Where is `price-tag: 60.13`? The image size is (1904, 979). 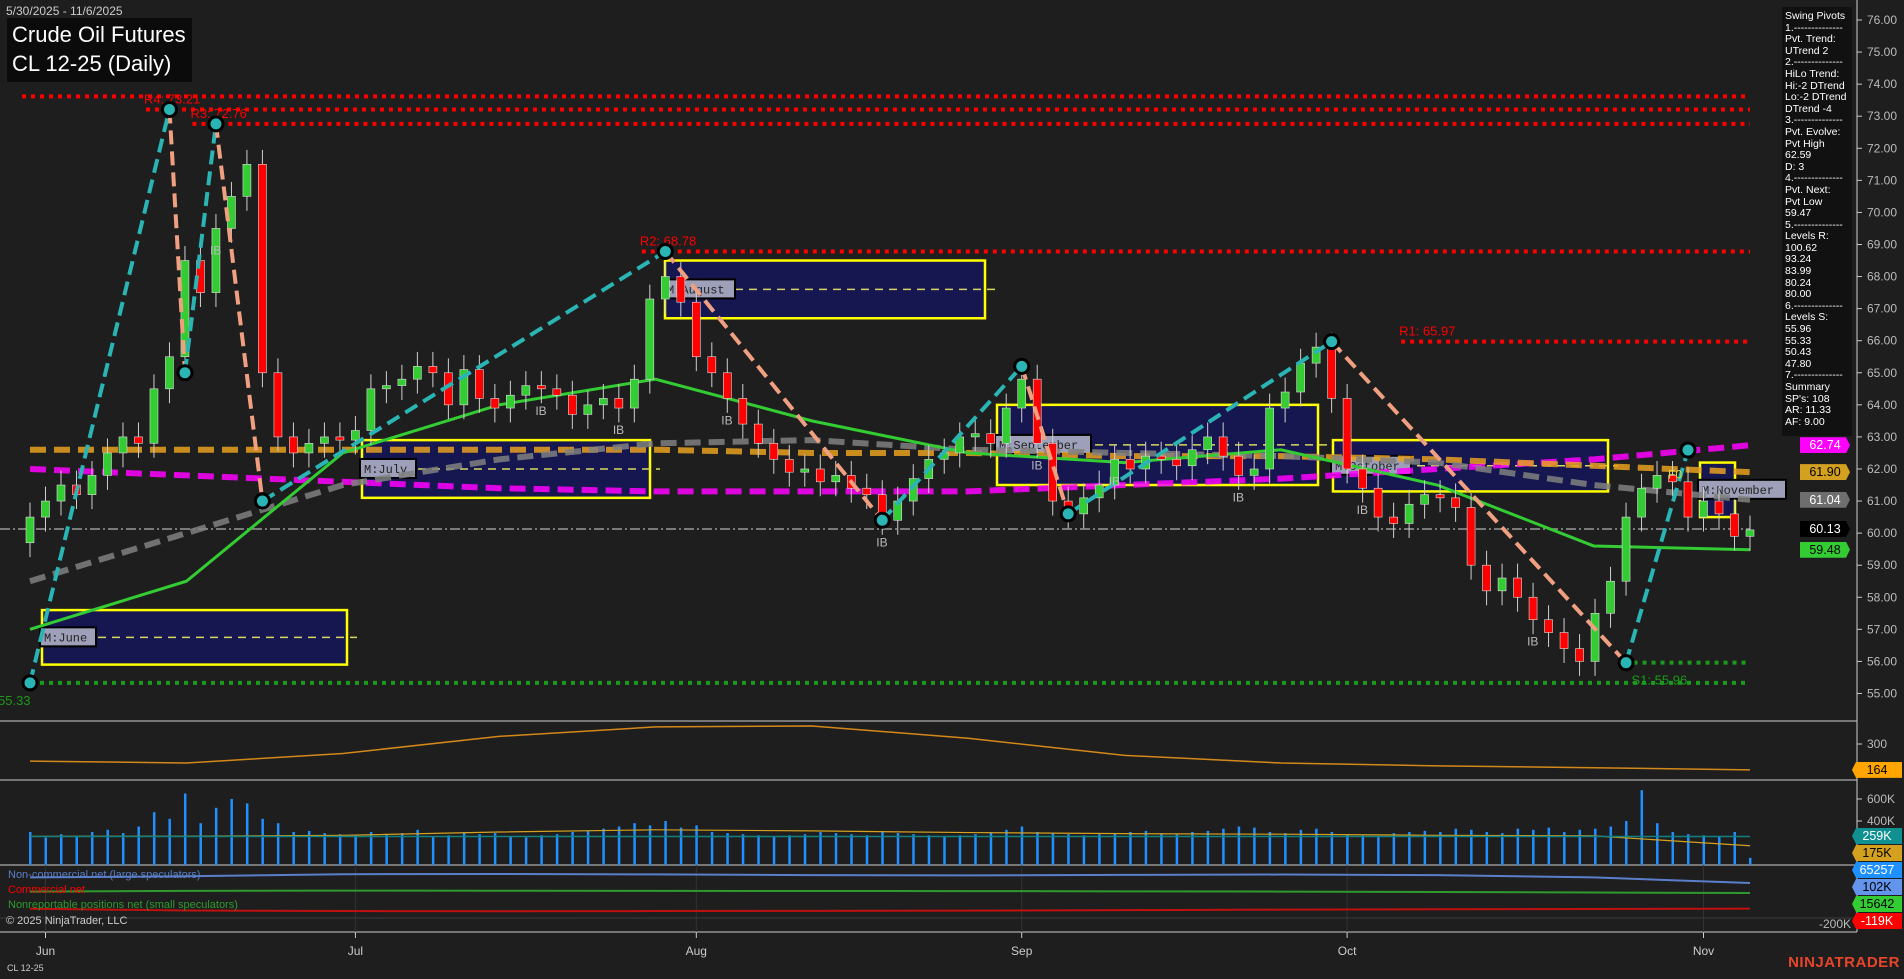 price-tag: 60.13 is located at coordinates (1825, 528).